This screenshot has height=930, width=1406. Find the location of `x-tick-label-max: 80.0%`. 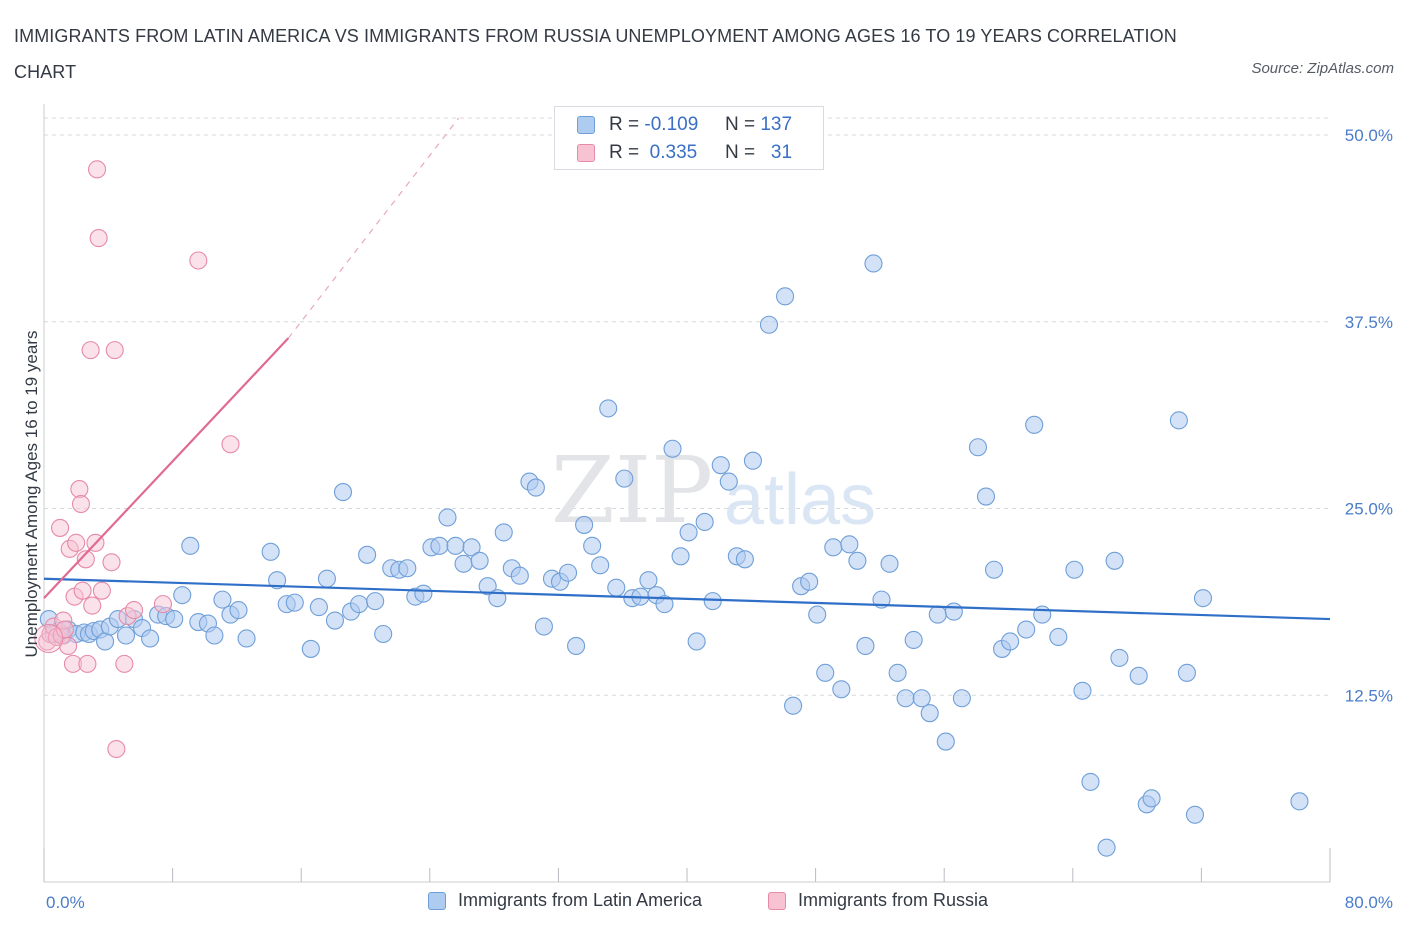

x-tick-label-max: 80.0% is located at coordinates (1369, 902).